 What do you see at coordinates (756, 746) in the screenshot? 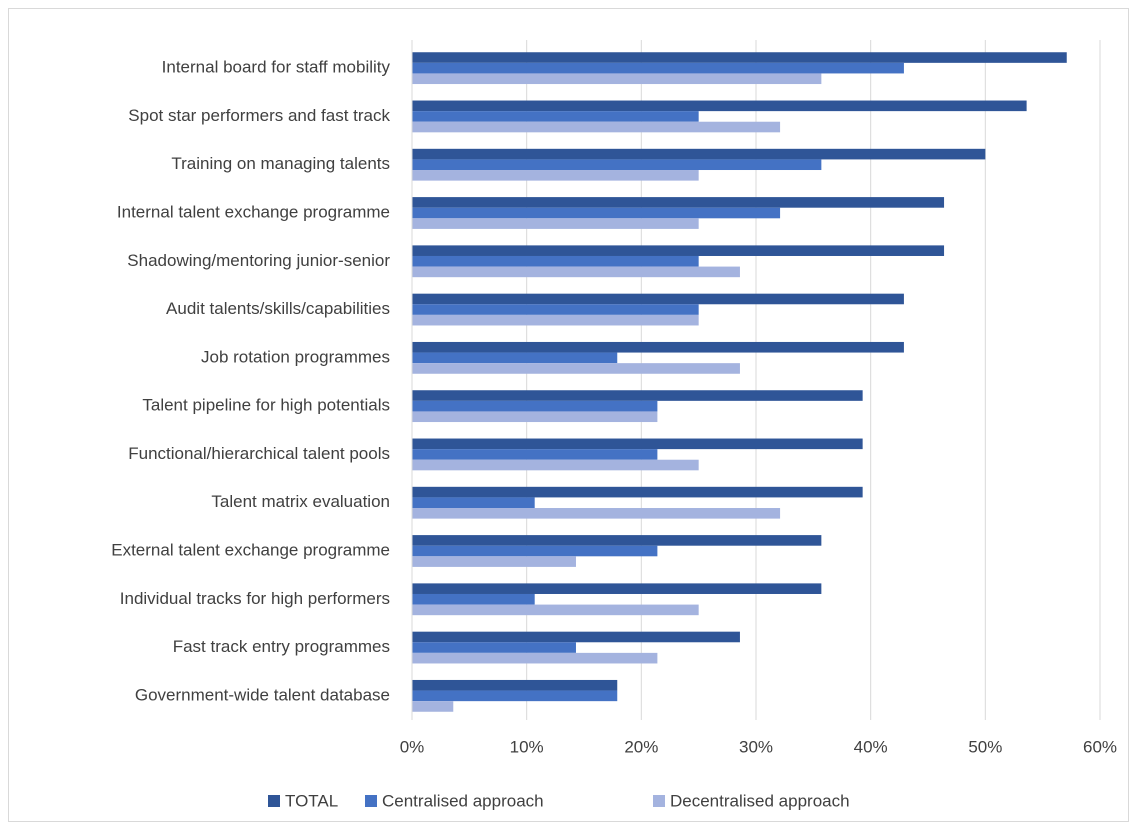
I see `x-tick-label: 30%` at bounding box center [756, 746].